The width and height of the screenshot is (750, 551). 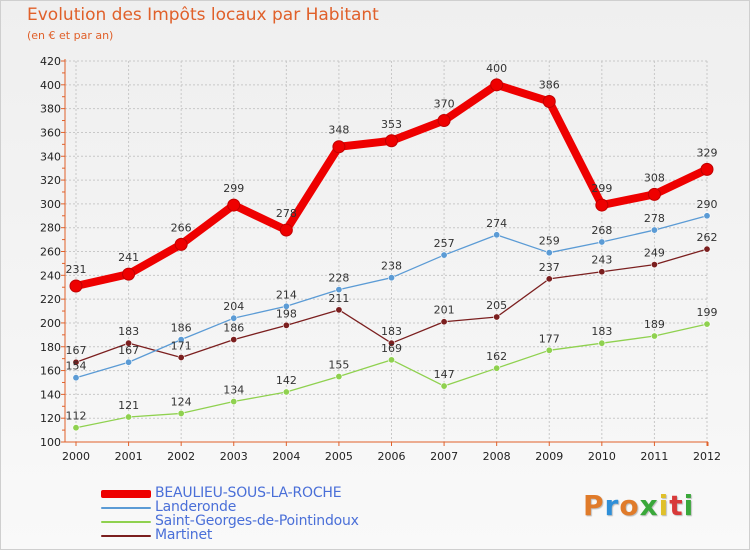 What do you see at coordinates (496, 68) in the screenshot?
I see `data-label: 400` at bounding box center [496, 68].